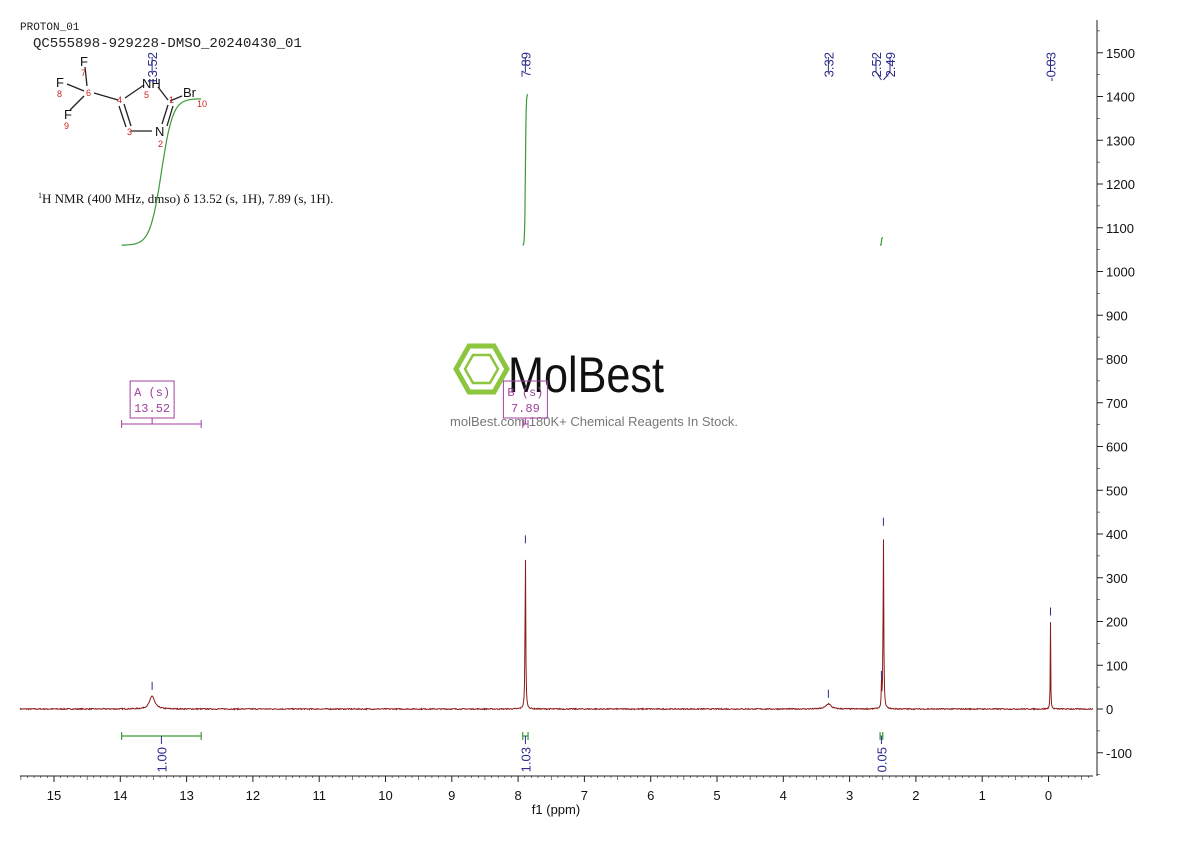 The width and height of the screenshot is (1190, 841). What do you see at coordinates (68, 114) in the screenshot?
I see `atom-f9: F` at bounding box center [68, 114].